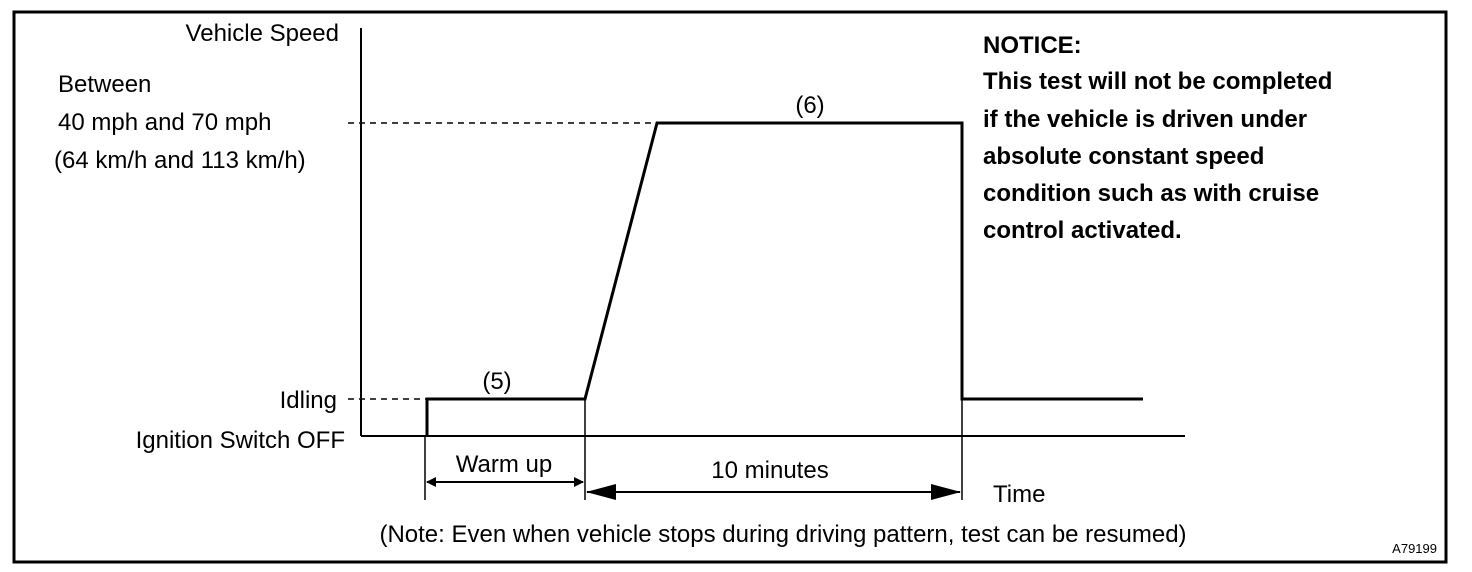  I want to click on time-label: Time, so click(1019, 494).